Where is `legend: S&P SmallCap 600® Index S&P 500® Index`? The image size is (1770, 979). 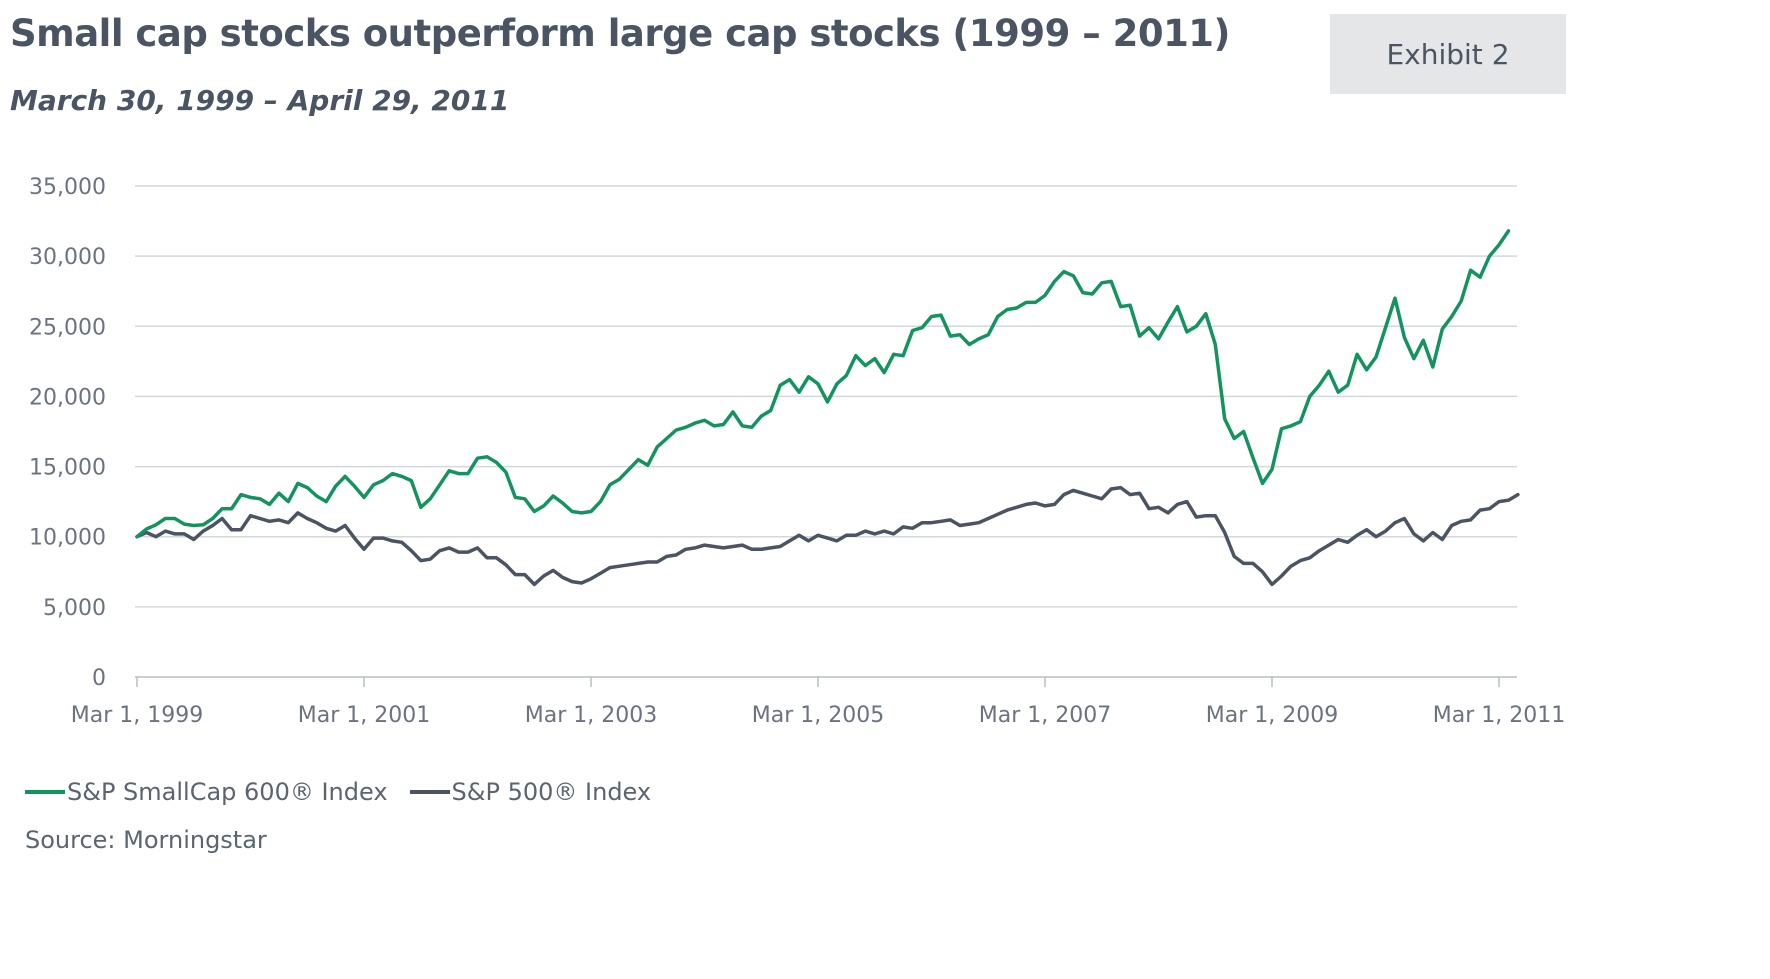
legend: S&P SmallCap 600® Index S&P 500® Index is located at coordinates (349, 792).